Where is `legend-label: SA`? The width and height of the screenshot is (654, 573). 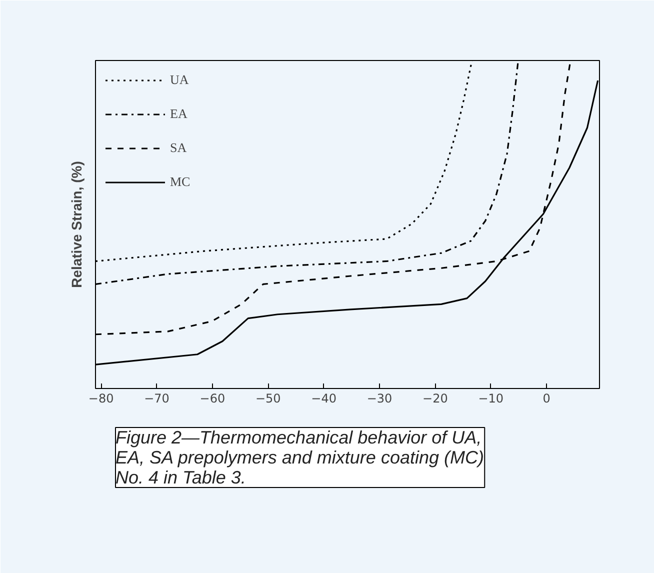
legend-label: SA is located at coordinates (179, 148).